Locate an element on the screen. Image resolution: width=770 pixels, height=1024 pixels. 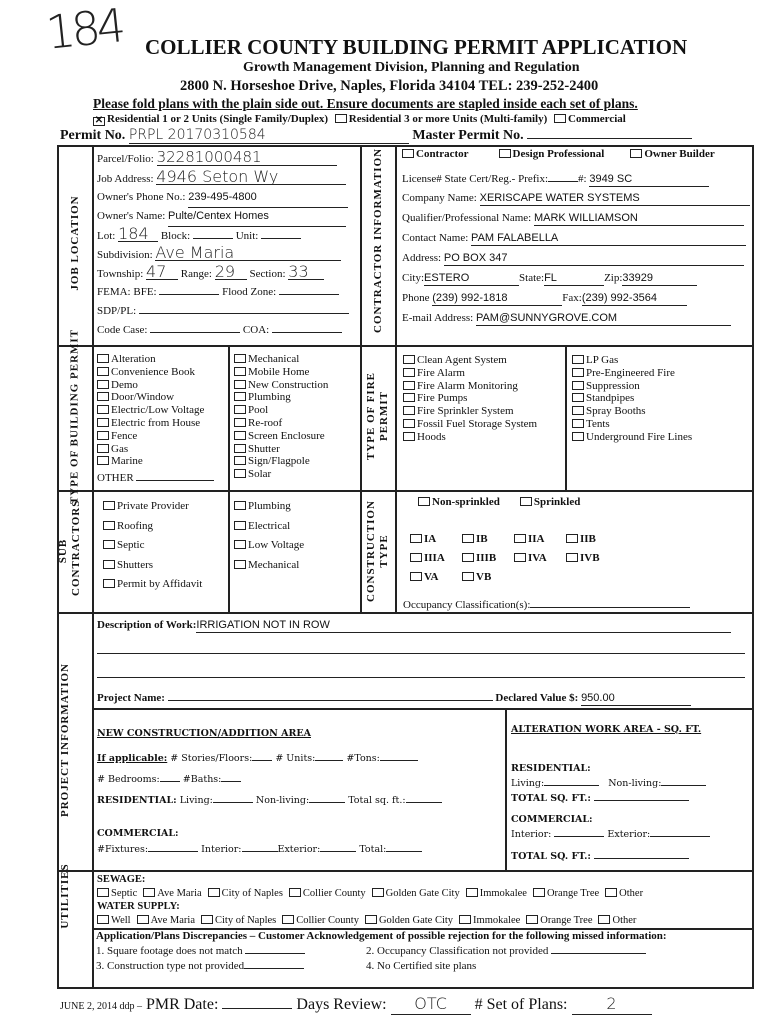
company-field: XERISCAPE WATER SYSTEMS is located at coordinates (614, 198).